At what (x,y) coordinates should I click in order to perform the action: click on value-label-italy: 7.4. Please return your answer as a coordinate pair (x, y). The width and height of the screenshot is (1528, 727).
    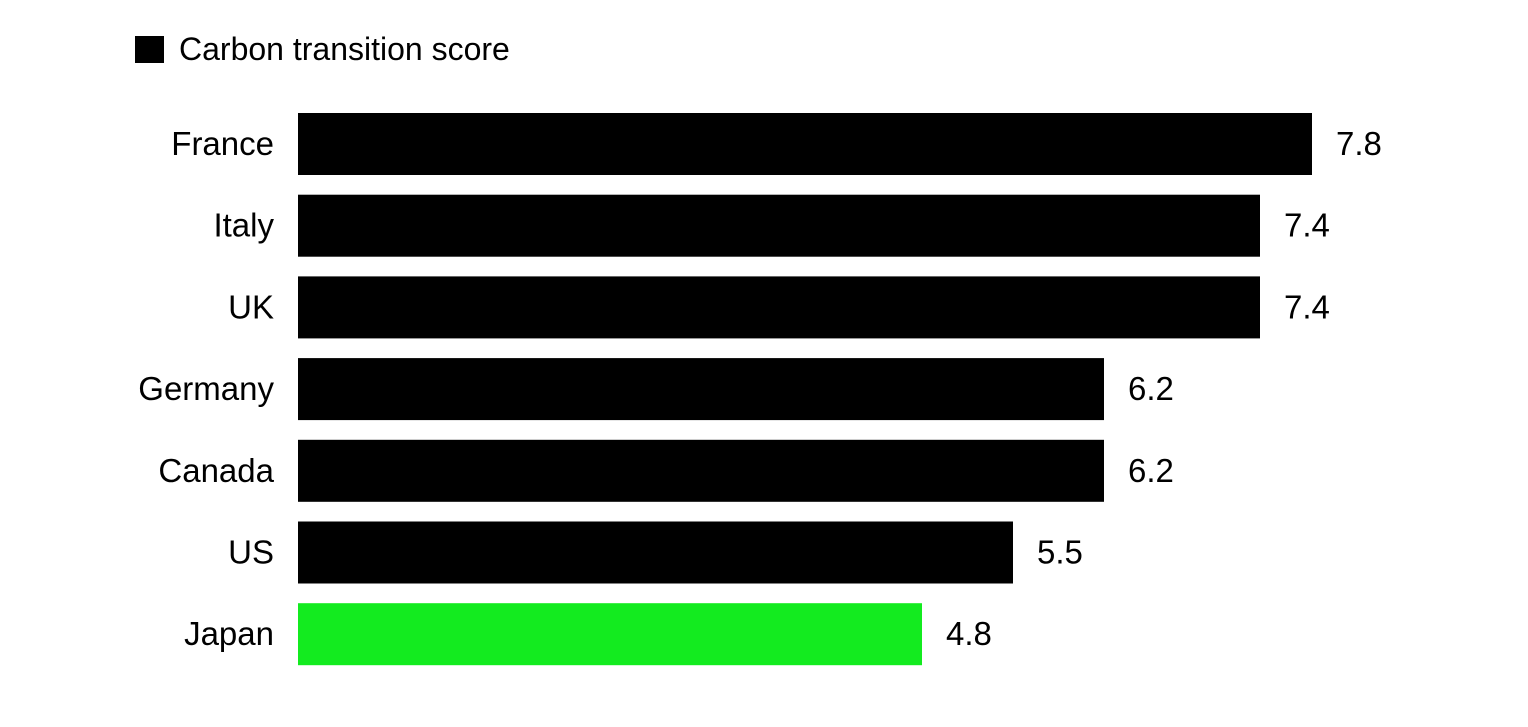
    Looking at the image, I should click on (1307, 225).